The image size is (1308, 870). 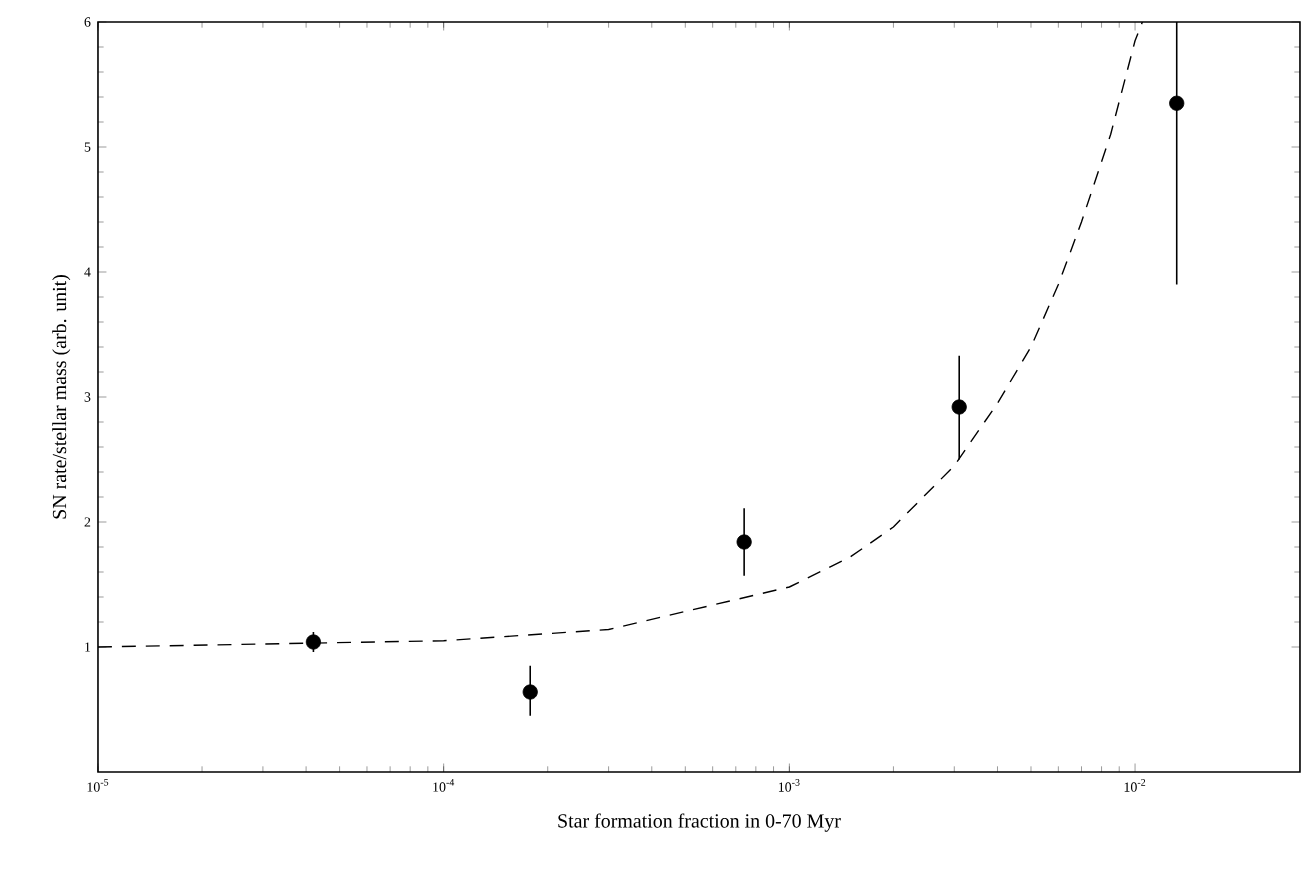 I want to click on y-axis-title: SN rate/stellar mass (arb. unit), so click(x=61, y=397).